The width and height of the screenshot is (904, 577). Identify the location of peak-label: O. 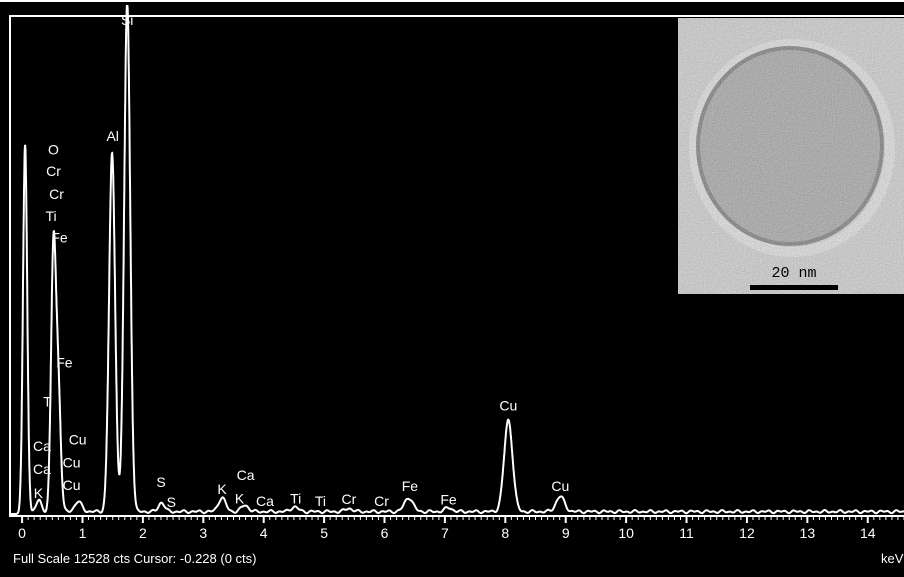
(53, 149).